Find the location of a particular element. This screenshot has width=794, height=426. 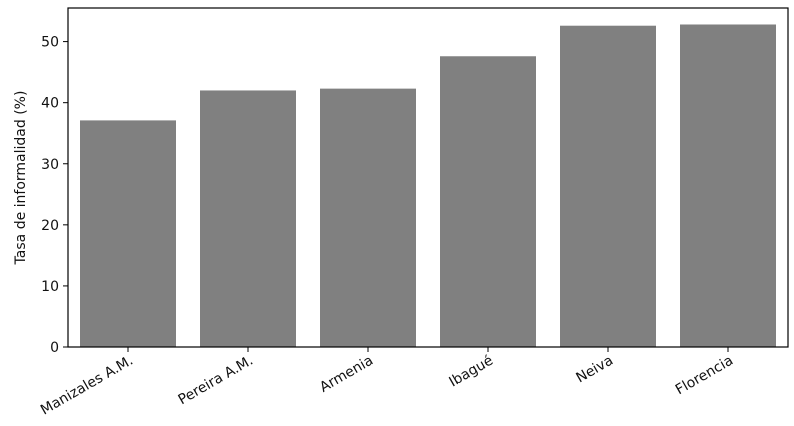

y-tick-label: 30 is located at coordinates (50, 165).